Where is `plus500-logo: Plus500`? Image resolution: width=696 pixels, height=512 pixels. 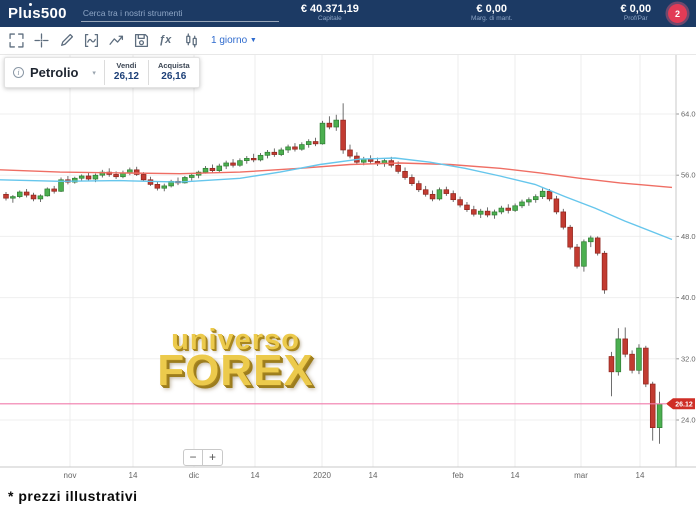
plus500-logo: Plus500 is located at coordinates (37, 12).